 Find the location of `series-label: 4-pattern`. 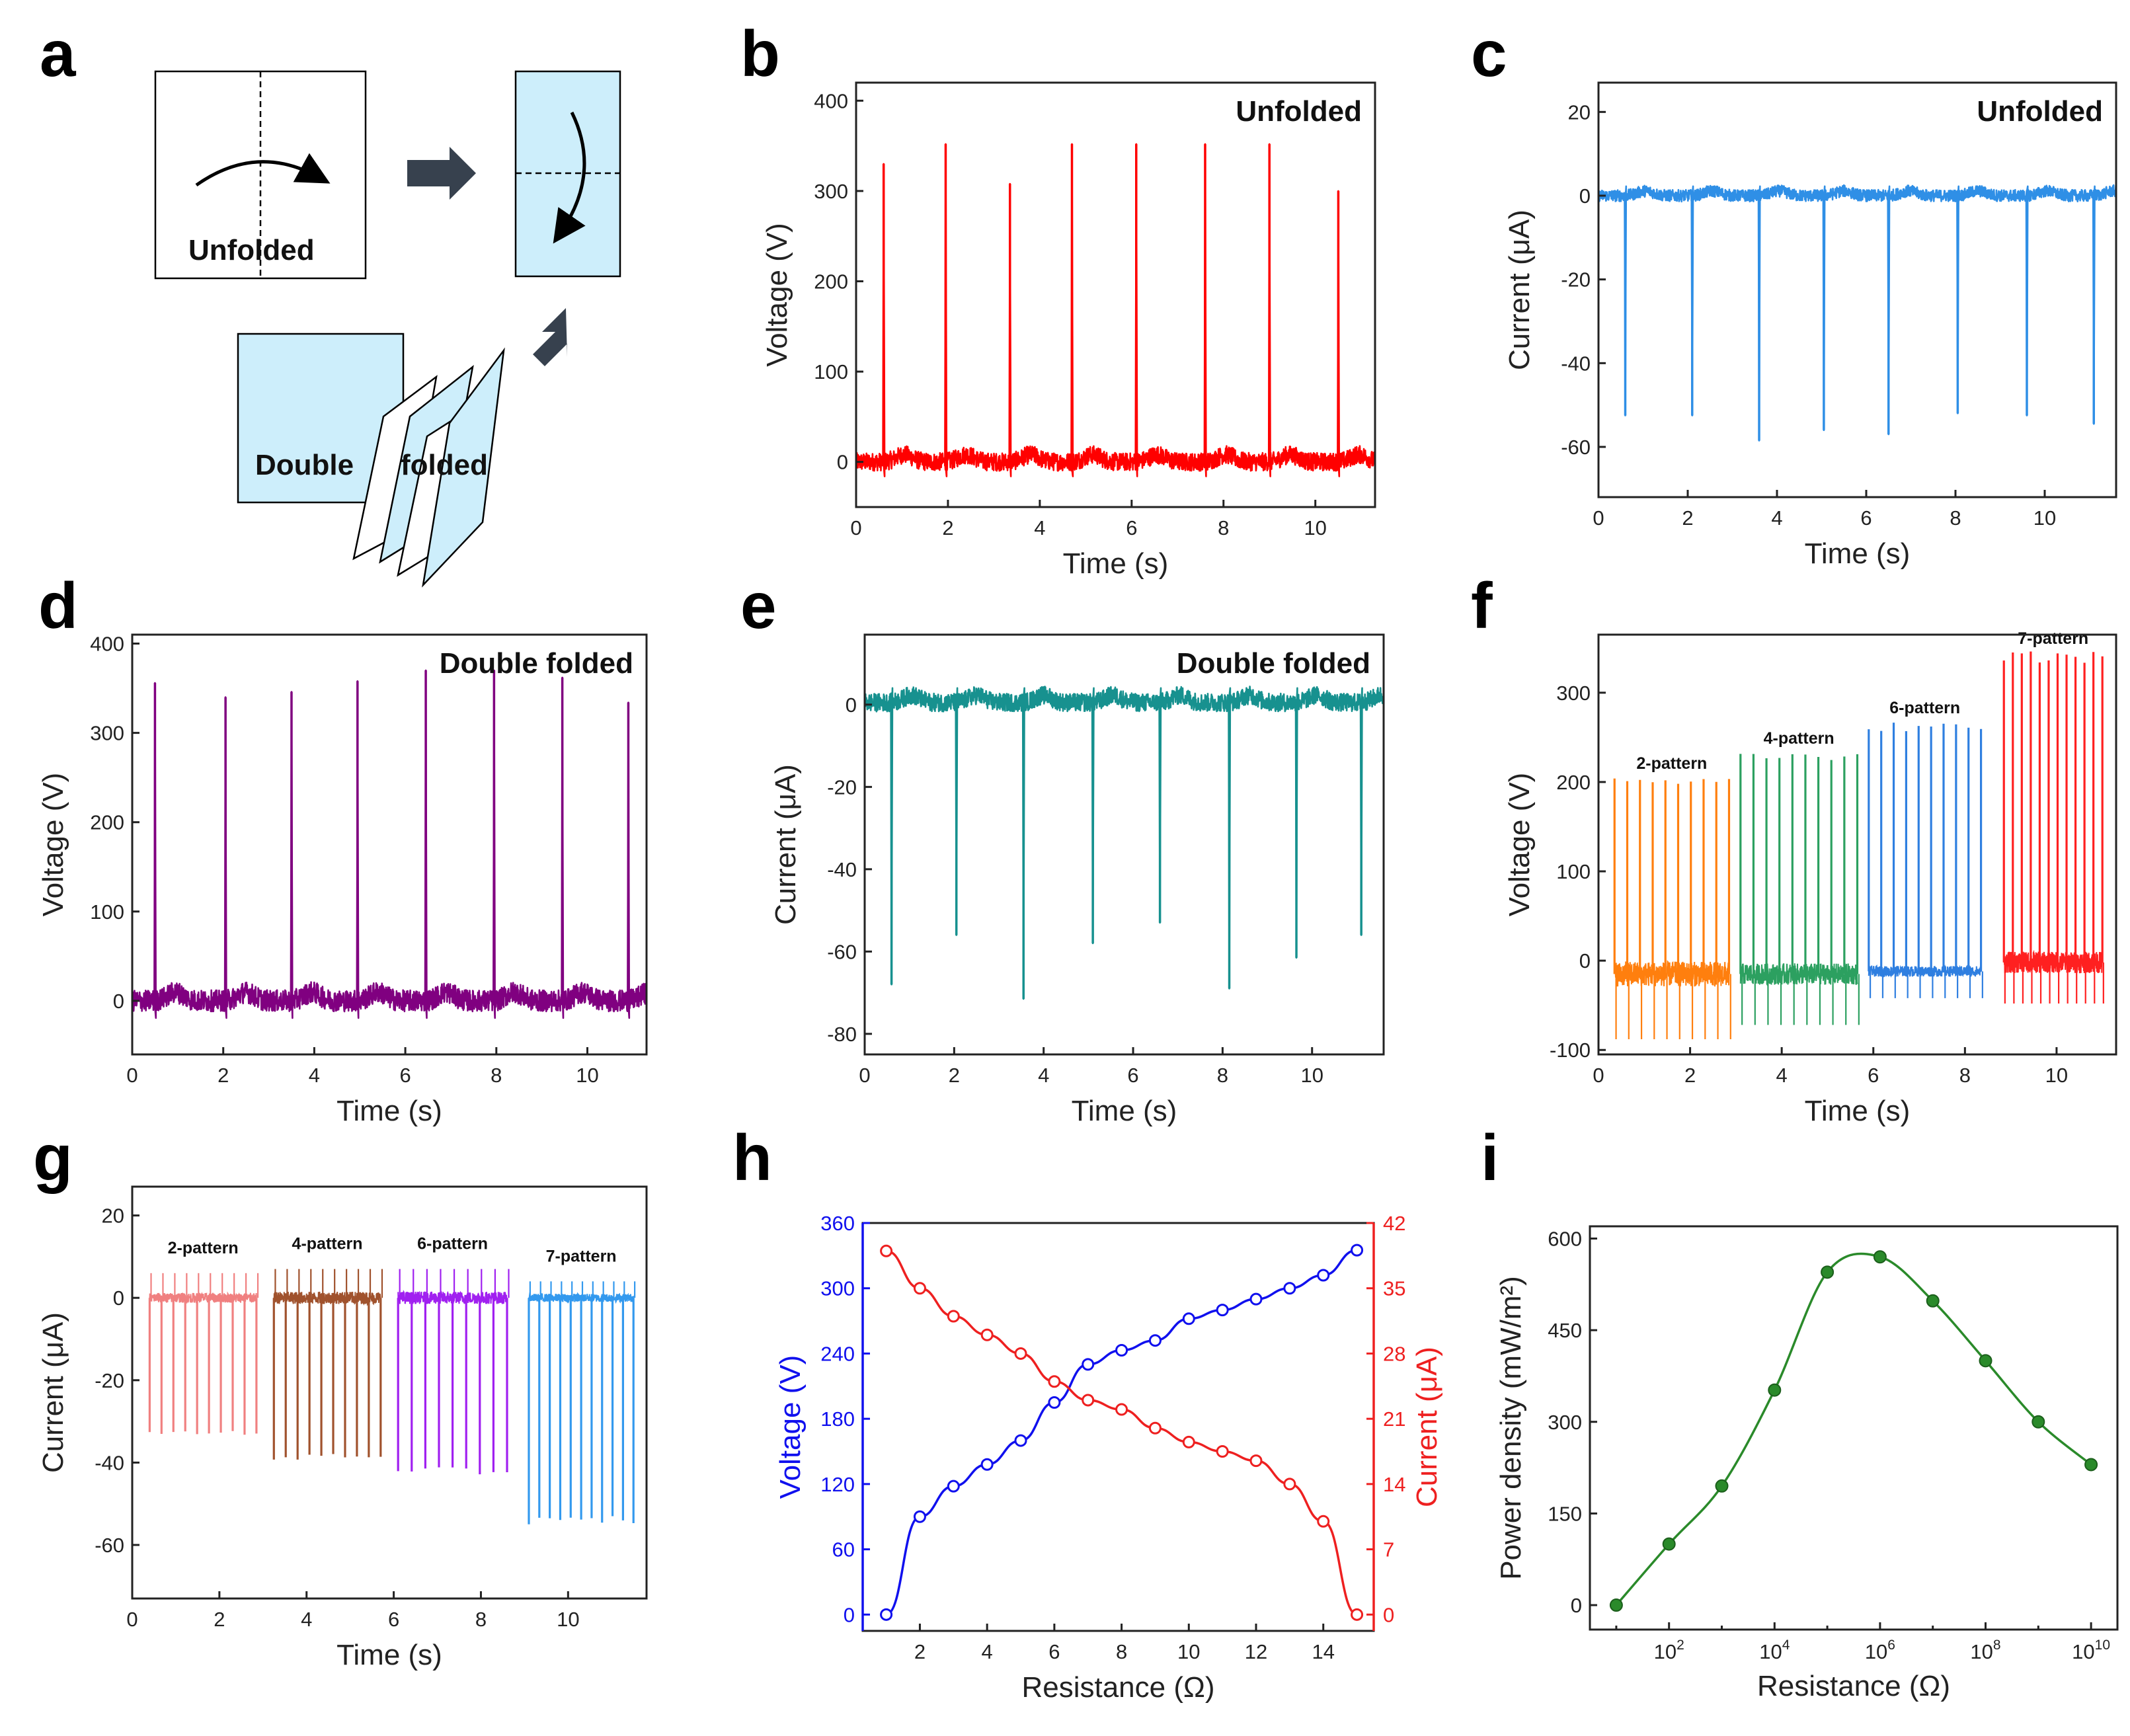

series-label: 4-pattern is located at coordinates (1799, 738).